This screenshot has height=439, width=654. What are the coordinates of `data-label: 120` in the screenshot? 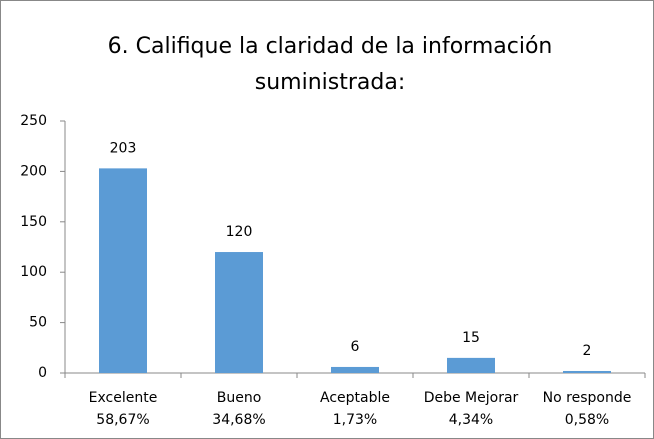 It's located at (239, 232).